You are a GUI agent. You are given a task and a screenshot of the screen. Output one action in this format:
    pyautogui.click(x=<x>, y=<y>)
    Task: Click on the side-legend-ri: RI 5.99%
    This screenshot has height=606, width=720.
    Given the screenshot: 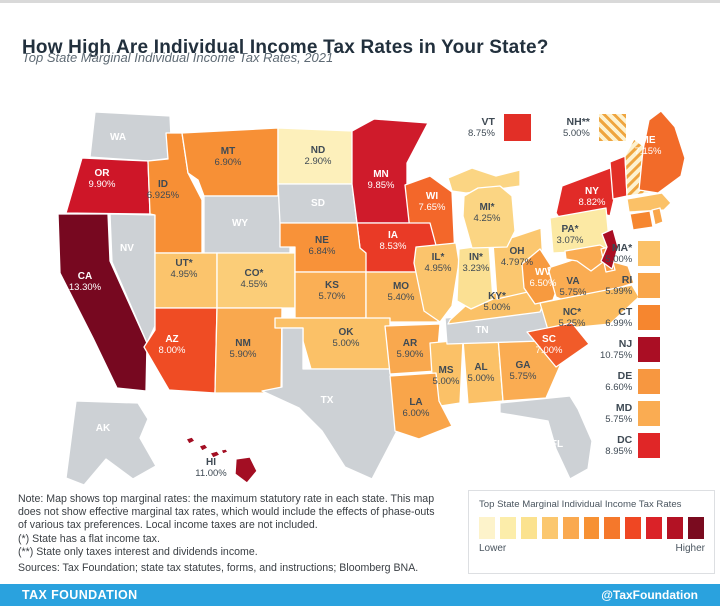 What is the action you would take?
    pyautogui.click(x=630, y=285)
    